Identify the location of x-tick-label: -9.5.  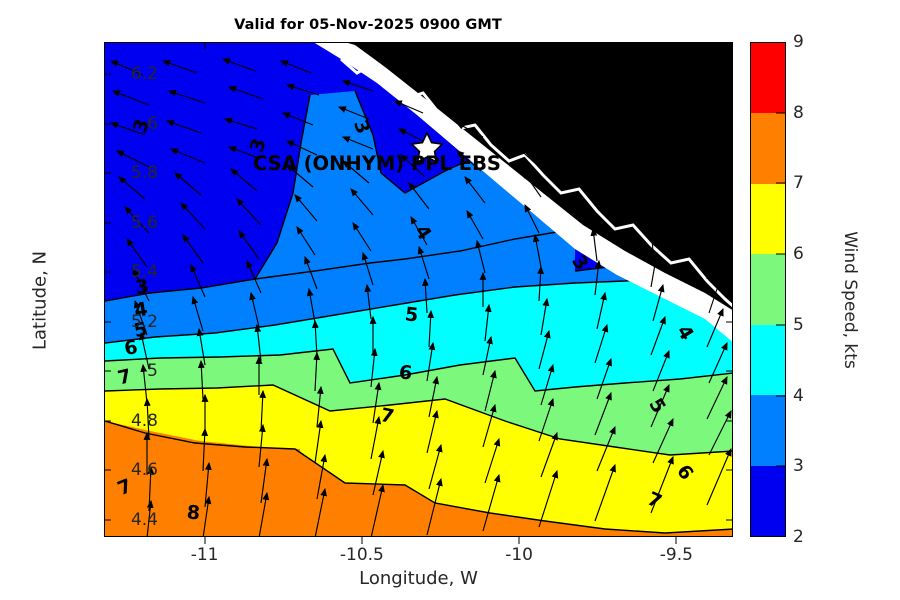
(676, 555).